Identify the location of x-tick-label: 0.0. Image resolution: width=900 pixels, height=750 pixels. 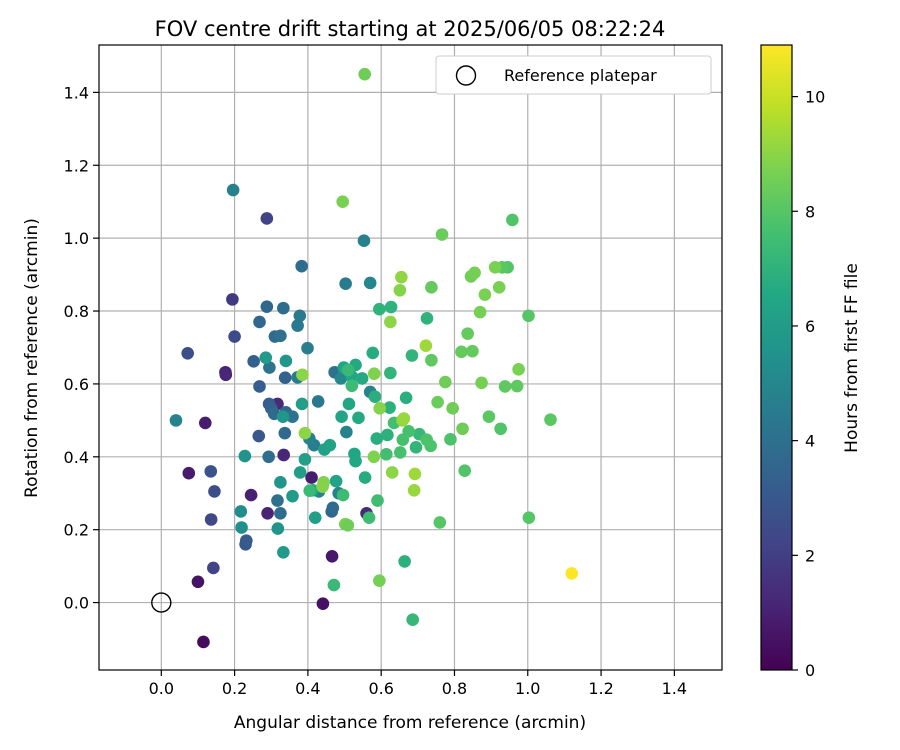
(161, 688).